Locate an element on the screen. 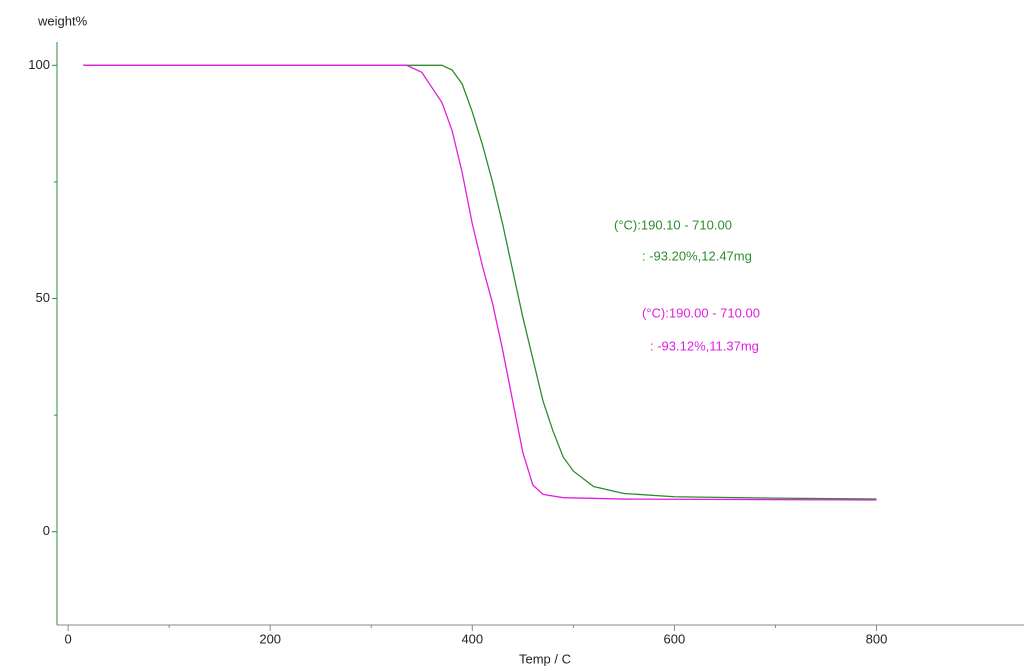  y-tick-label: 50 is located at coordinates (43, 297).